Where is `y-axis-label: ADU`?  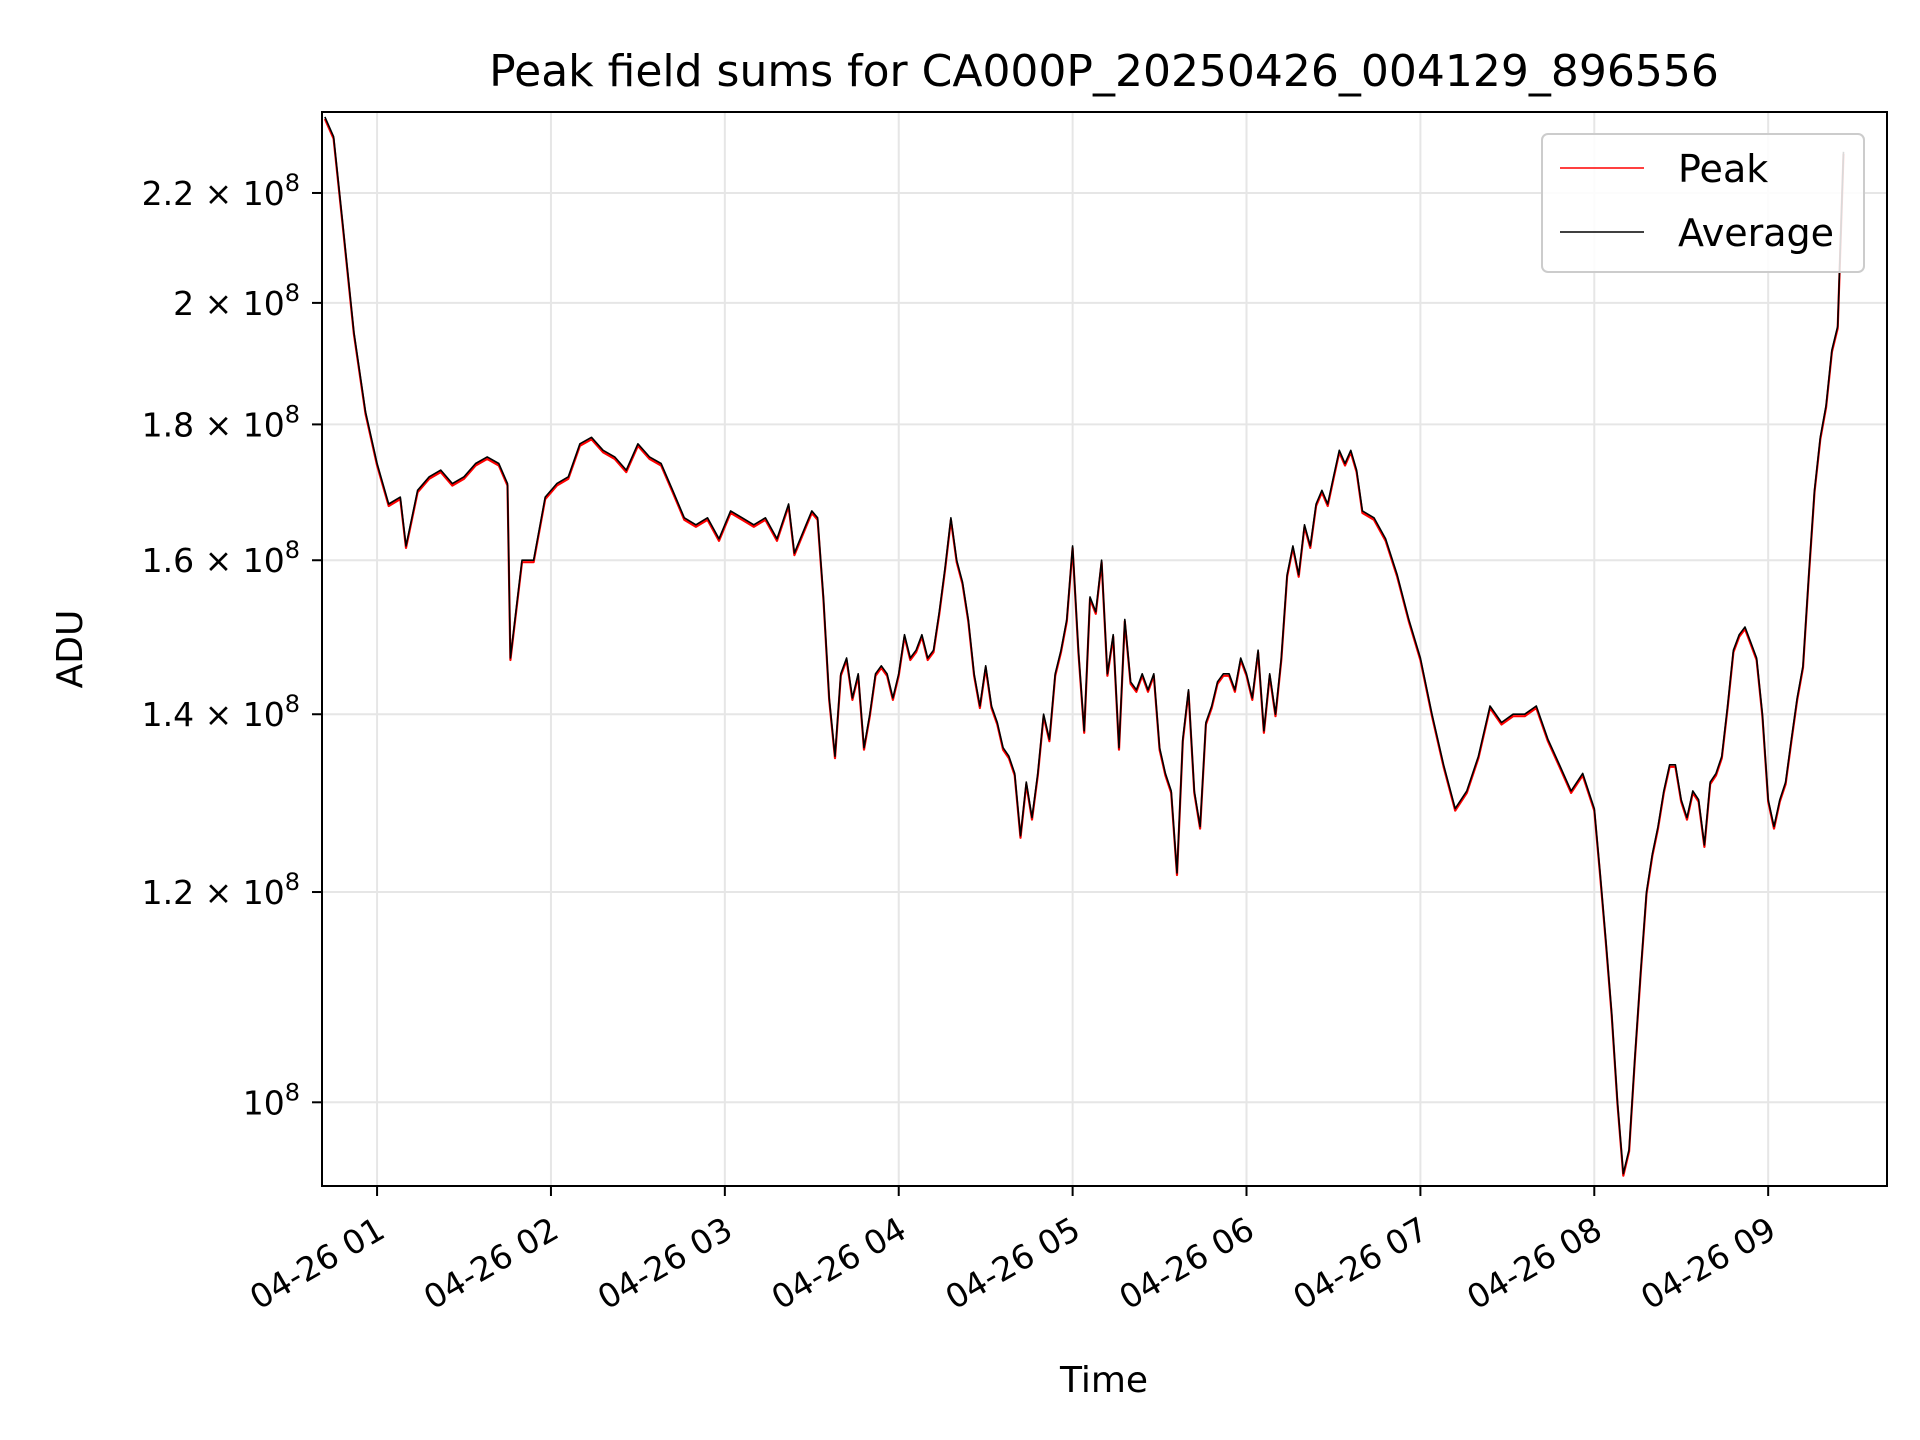
y-axis-label: ADU is located at coordinates (70, 649).